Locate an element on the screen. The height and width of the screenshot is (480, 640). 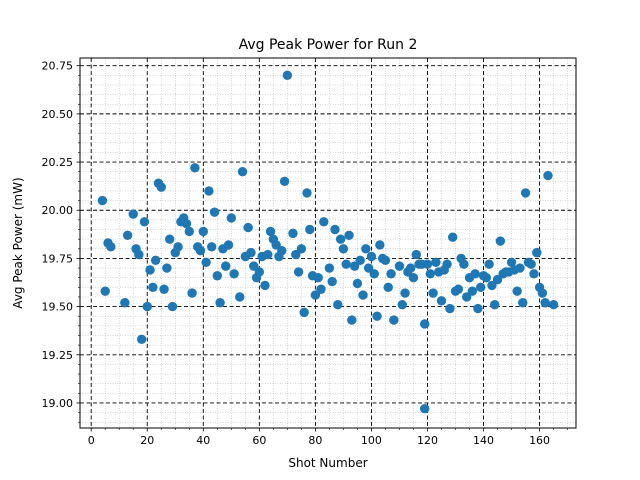
y-tick-label: 20.00 is located at coordinates (58, 210).